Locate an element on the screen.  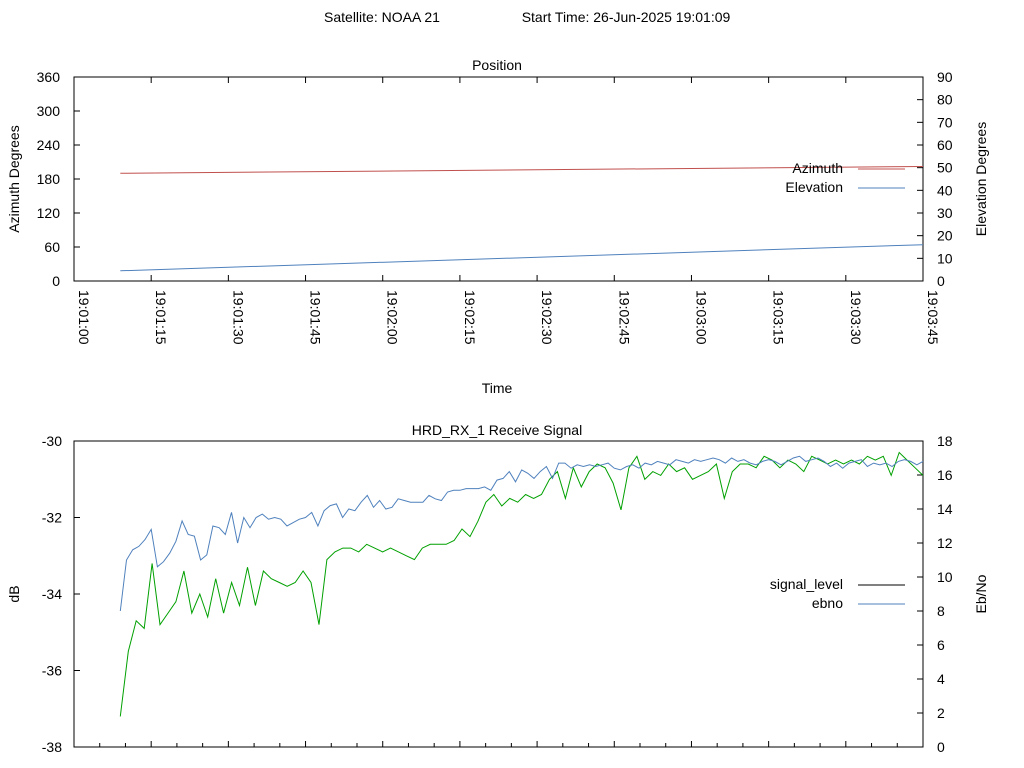
ebno-tick-label: 8 is located at coordinates (941, 611).